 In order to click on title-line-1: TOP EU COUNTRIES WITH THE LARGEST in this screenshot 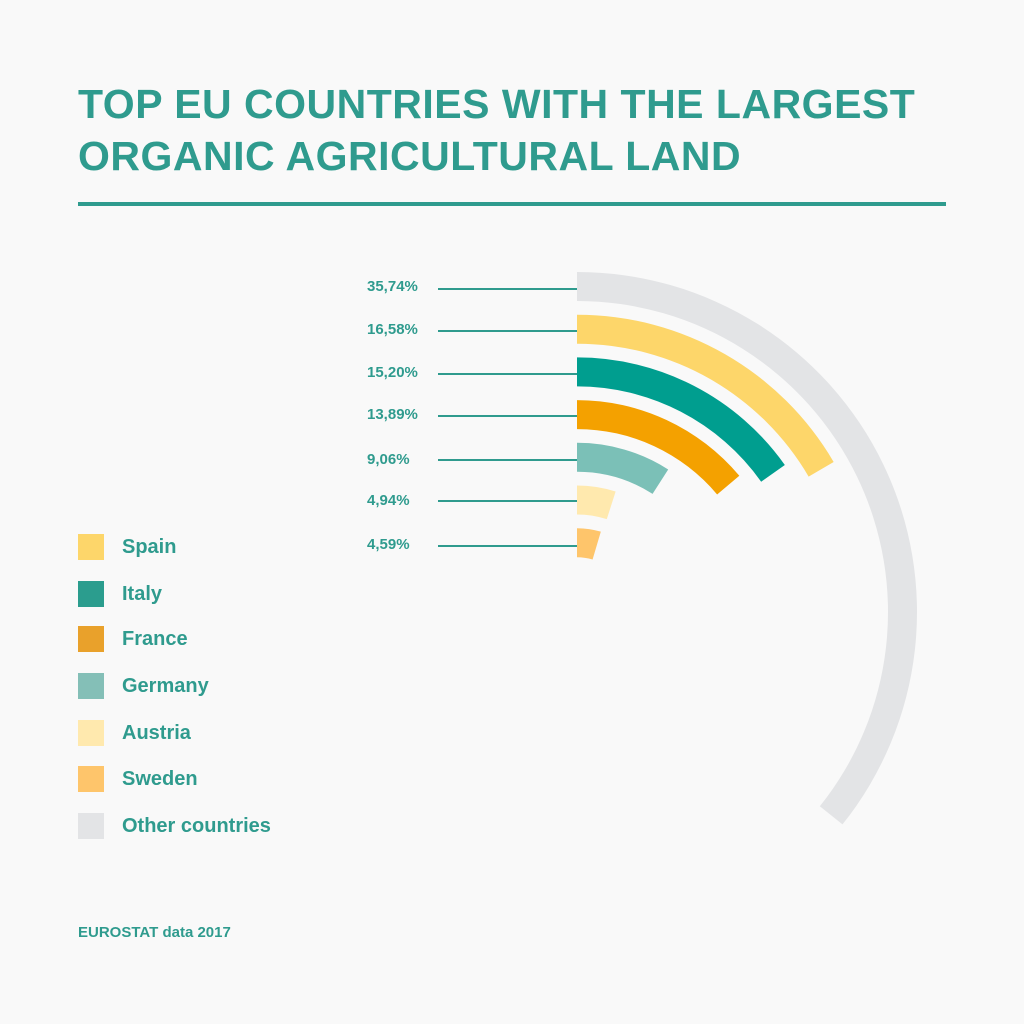, I will do `click(497, 104)`.